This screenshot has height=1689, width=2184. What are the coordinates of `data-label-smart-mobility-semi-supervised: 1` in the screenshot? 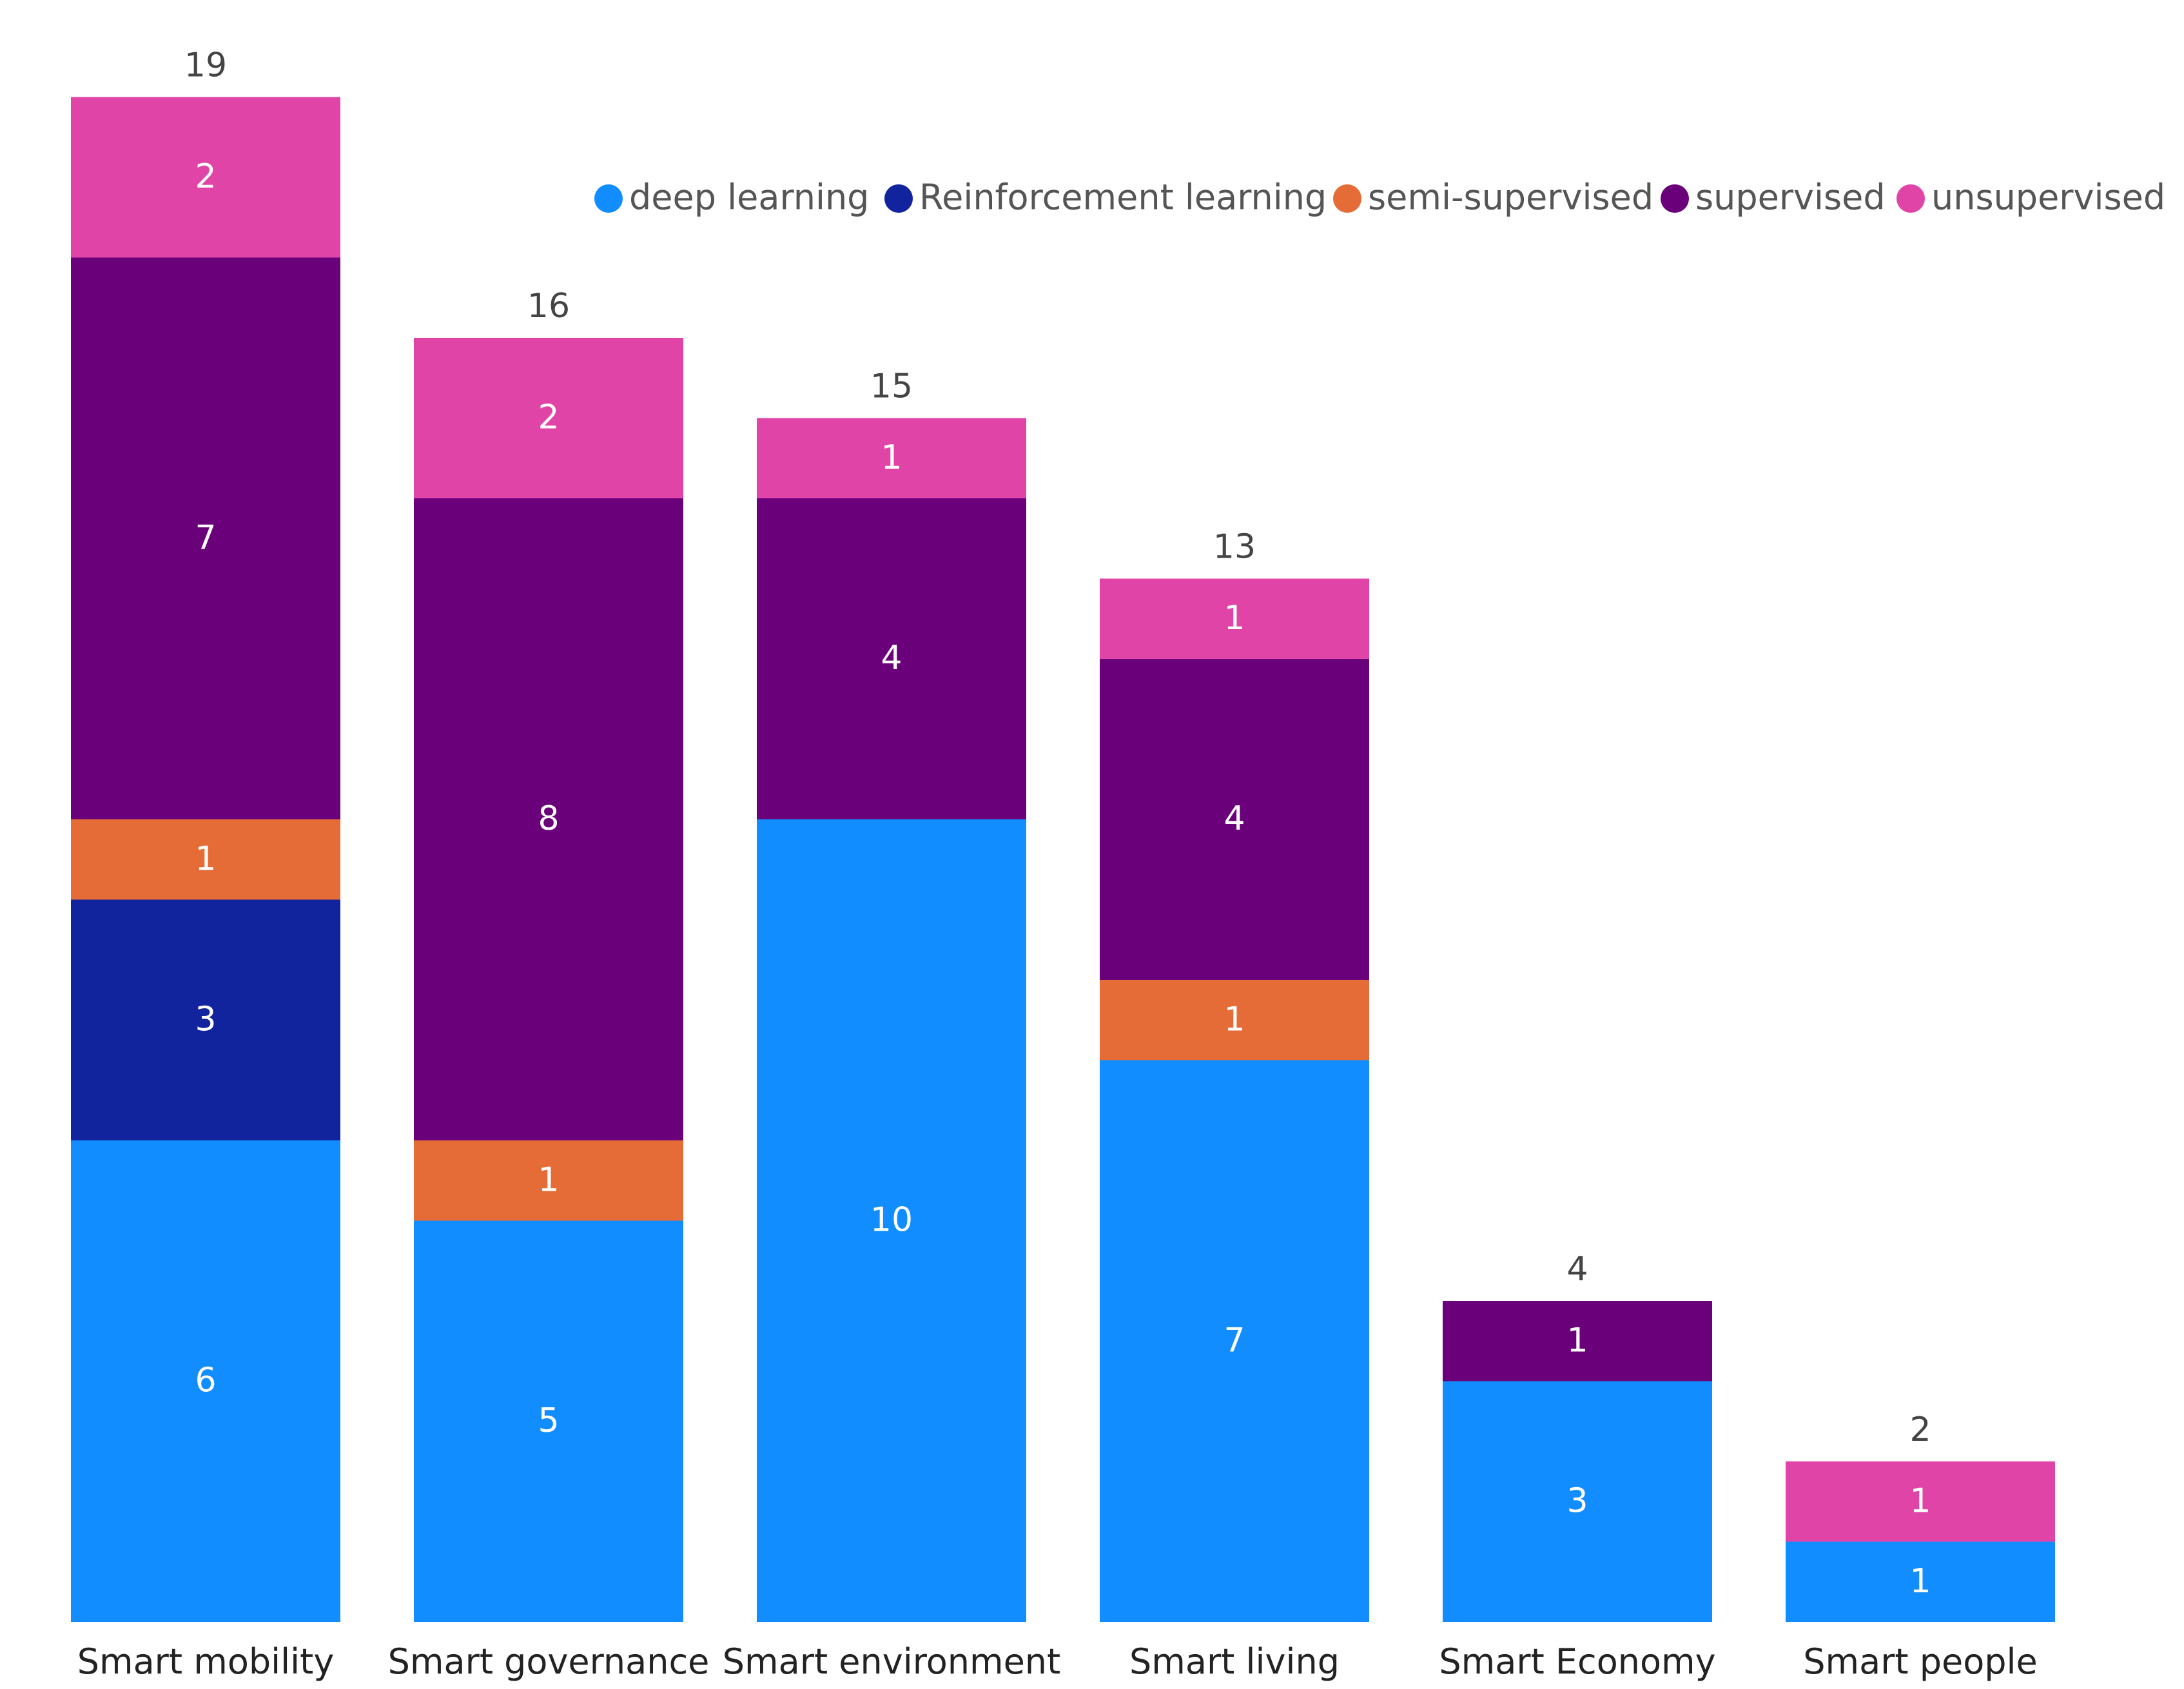 It's located at (205, 858).